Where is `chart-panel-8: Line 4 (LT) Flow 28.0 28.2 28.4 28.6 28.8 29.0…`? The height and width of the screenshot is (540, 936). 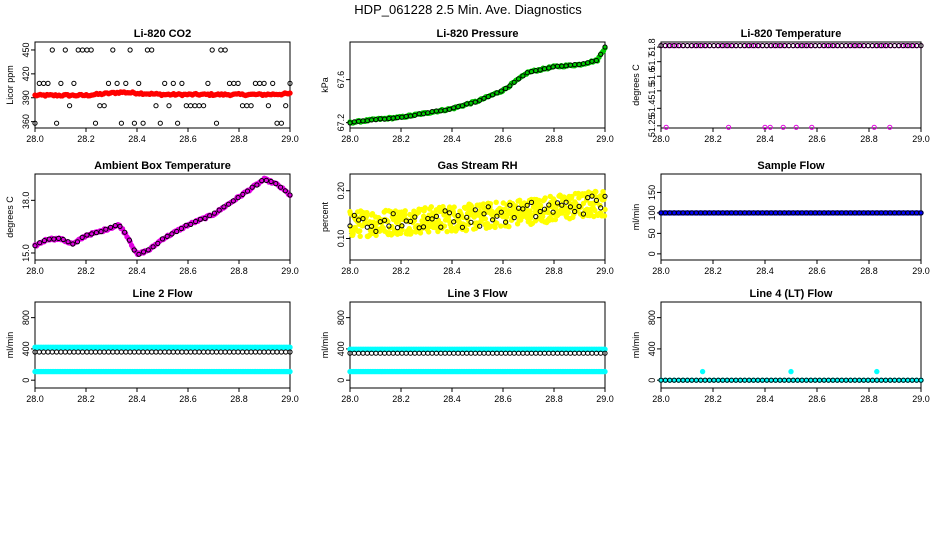 chart-panel-8: Line 4 (LT) Flow 28.0 28.2 28.4 28.6 28.8 29.0… is located at coordinates (780, 346).